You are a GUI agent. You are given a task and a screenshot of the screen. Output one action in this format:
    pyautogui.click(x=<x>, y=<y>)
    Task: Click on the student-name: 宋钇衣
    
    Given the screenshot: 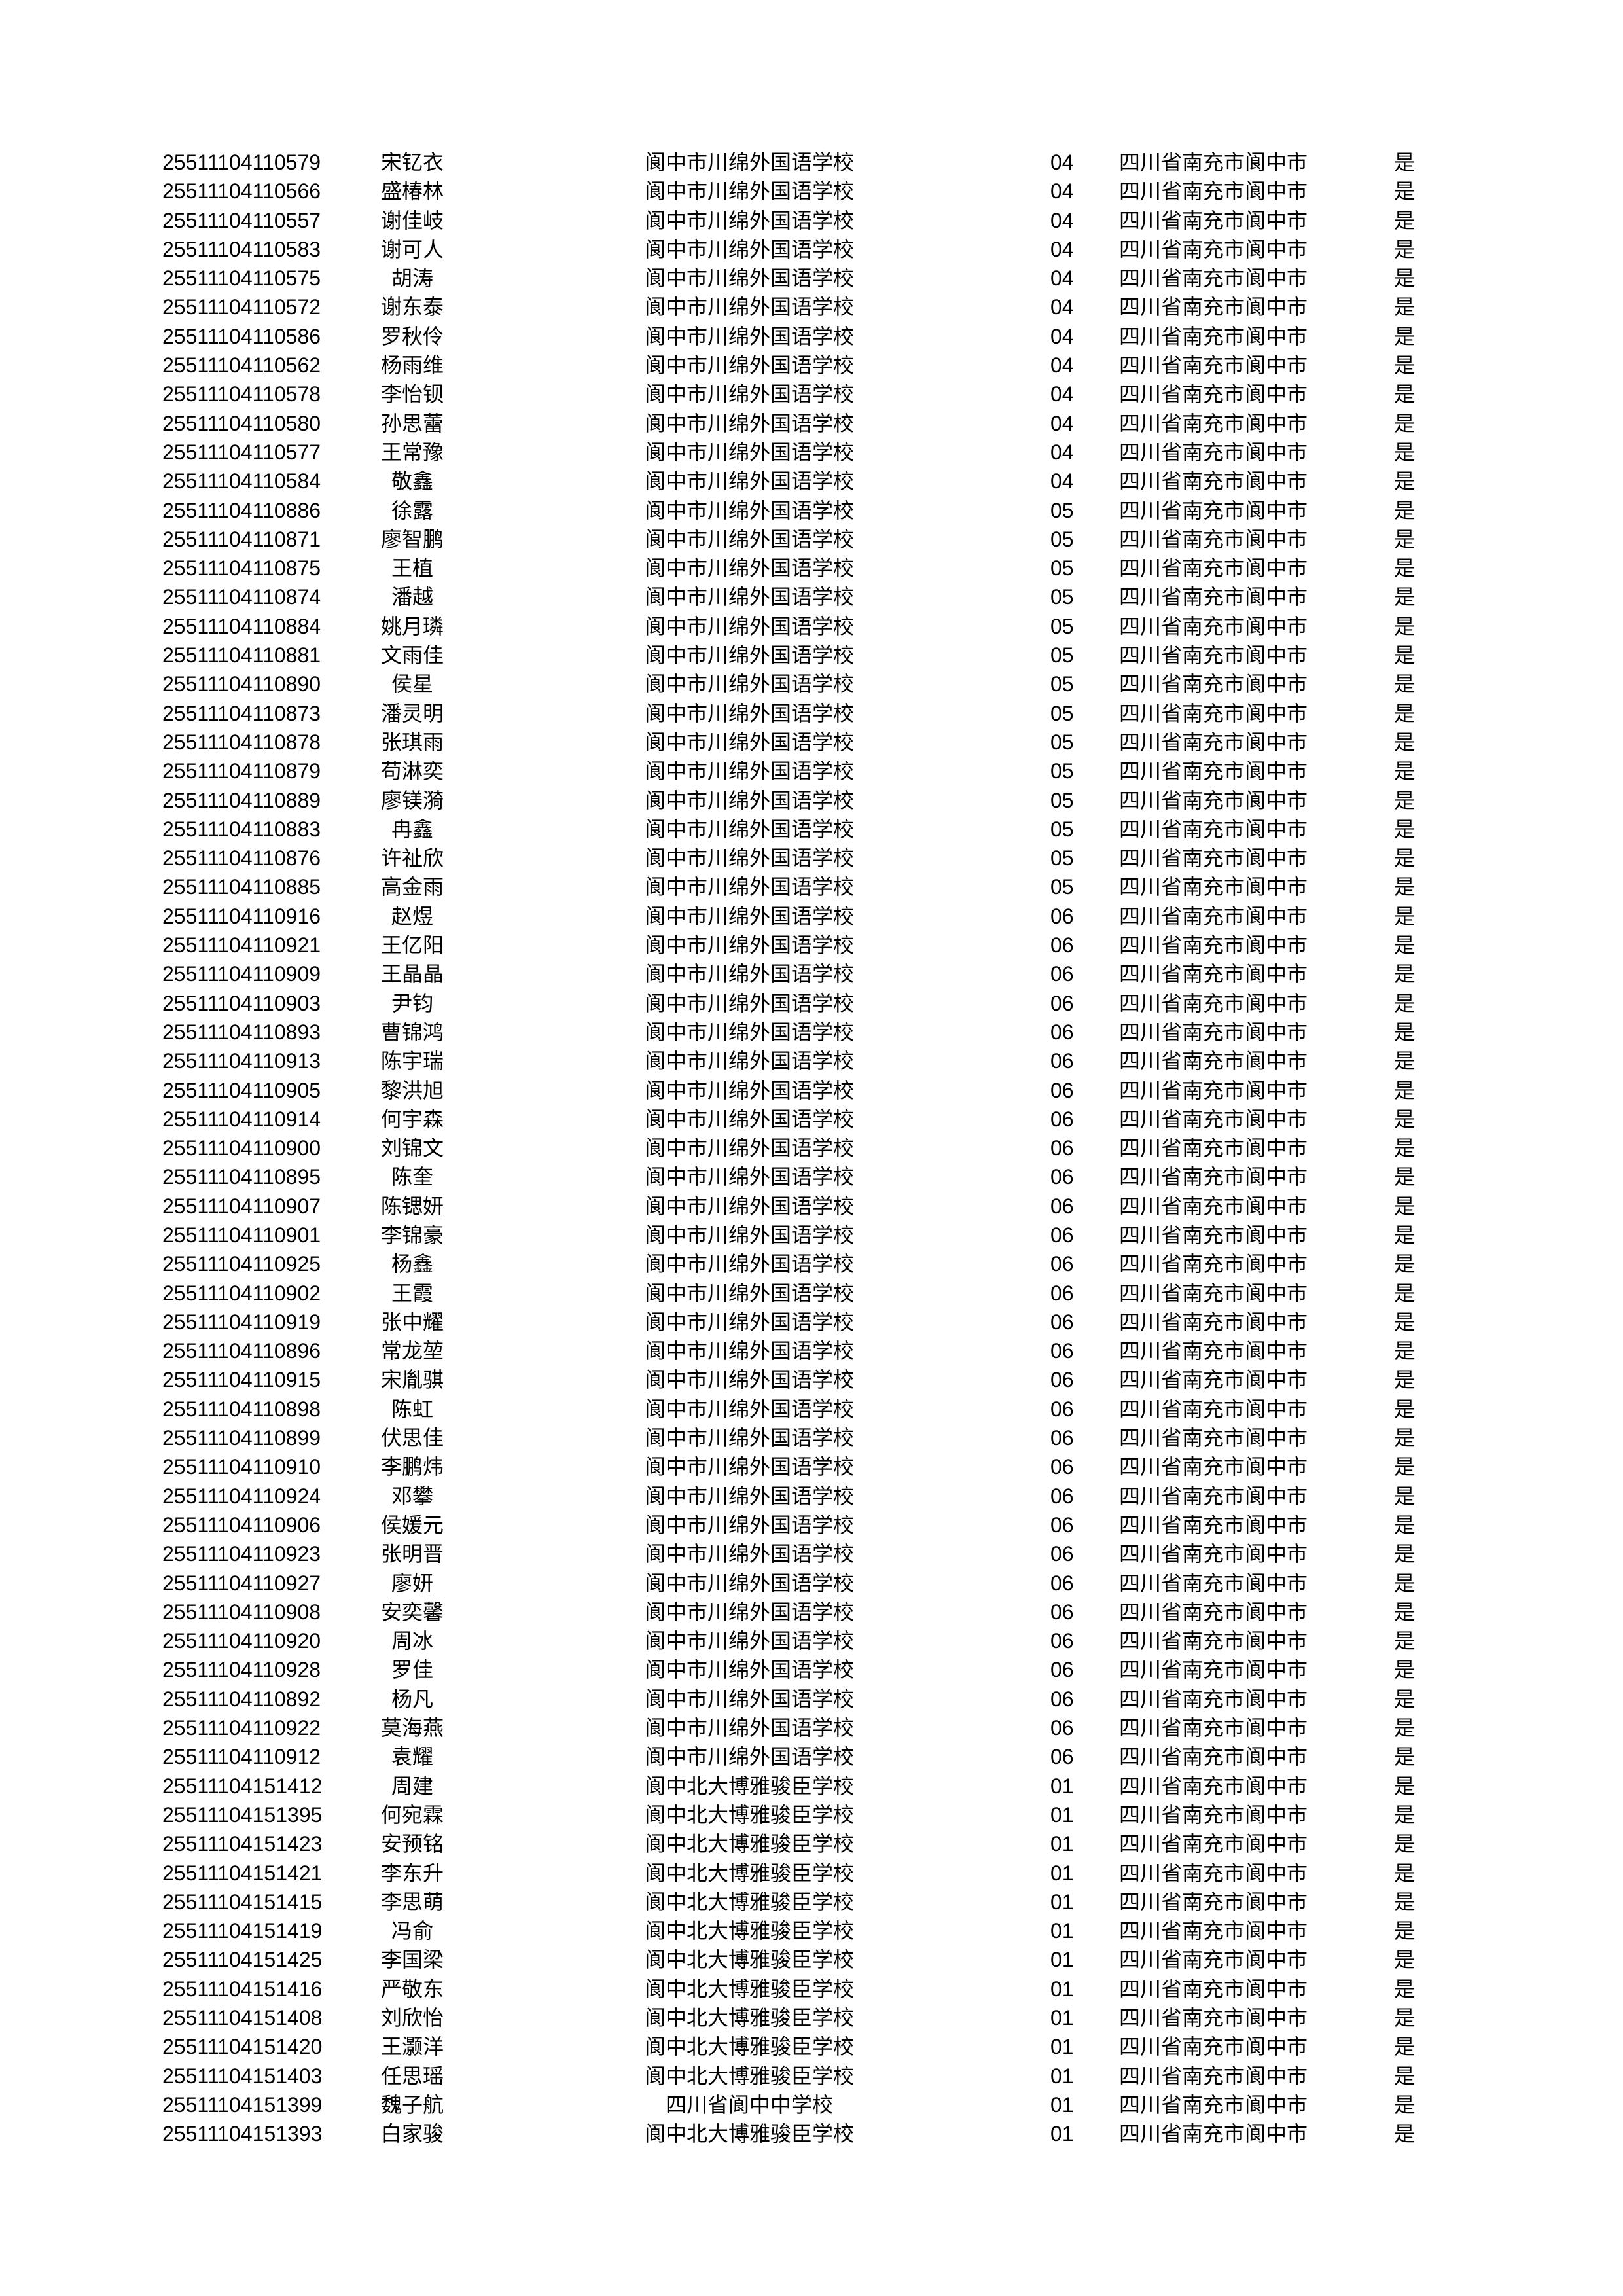 What is the action you would take?
    pyautogui.click(x=412, y=162)
    